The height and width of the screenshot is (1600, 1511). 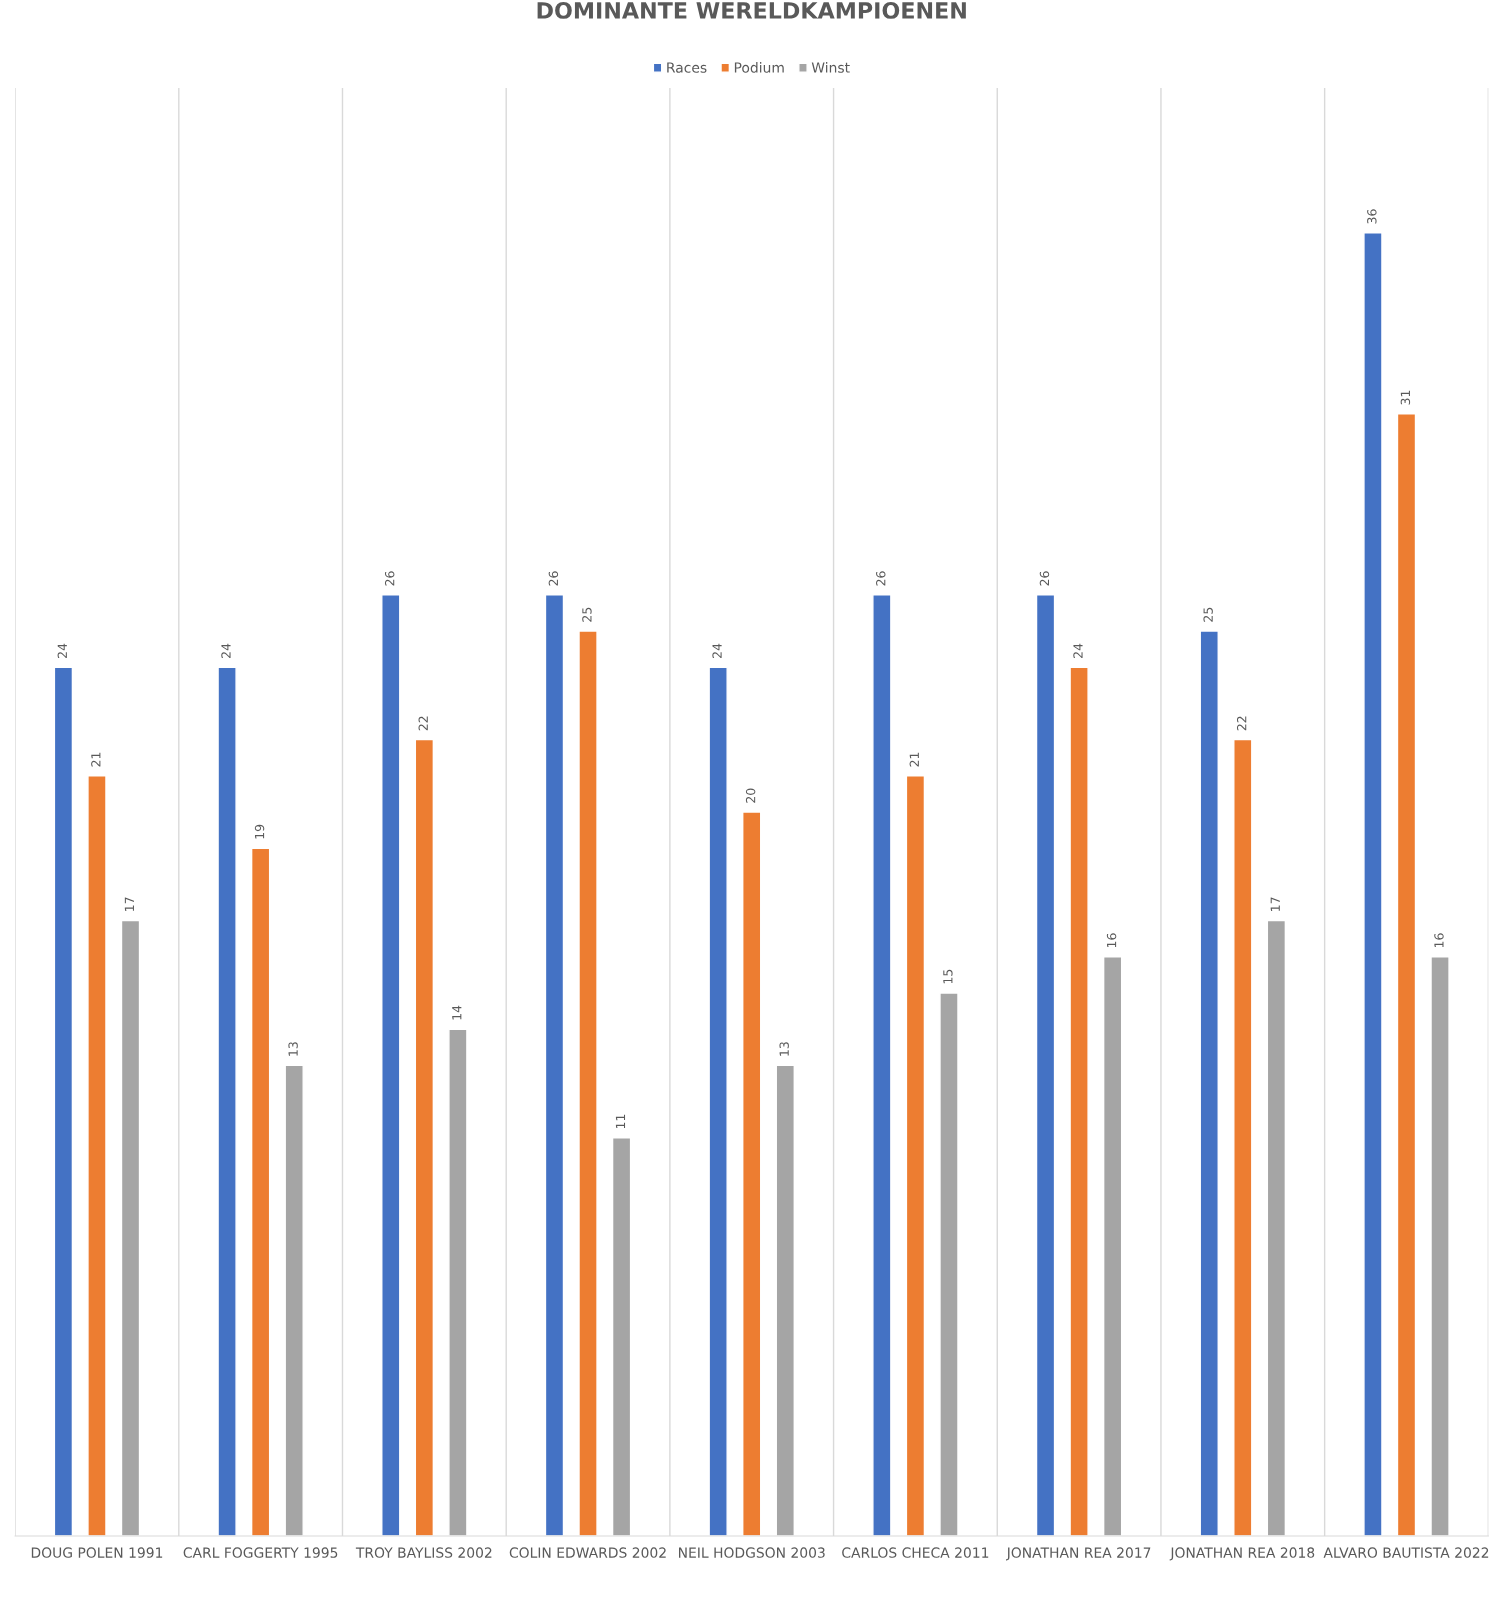 What do you see at coordinates (750, 795) in the screenshot?
I see `data-label: 20` at bounding box center [750, 795].